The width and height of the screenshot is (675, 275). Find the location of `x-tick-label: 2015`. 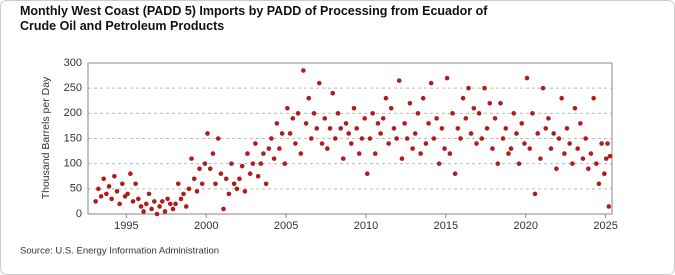

x-tick-label: 2015 is located at coordinates (446, 226).